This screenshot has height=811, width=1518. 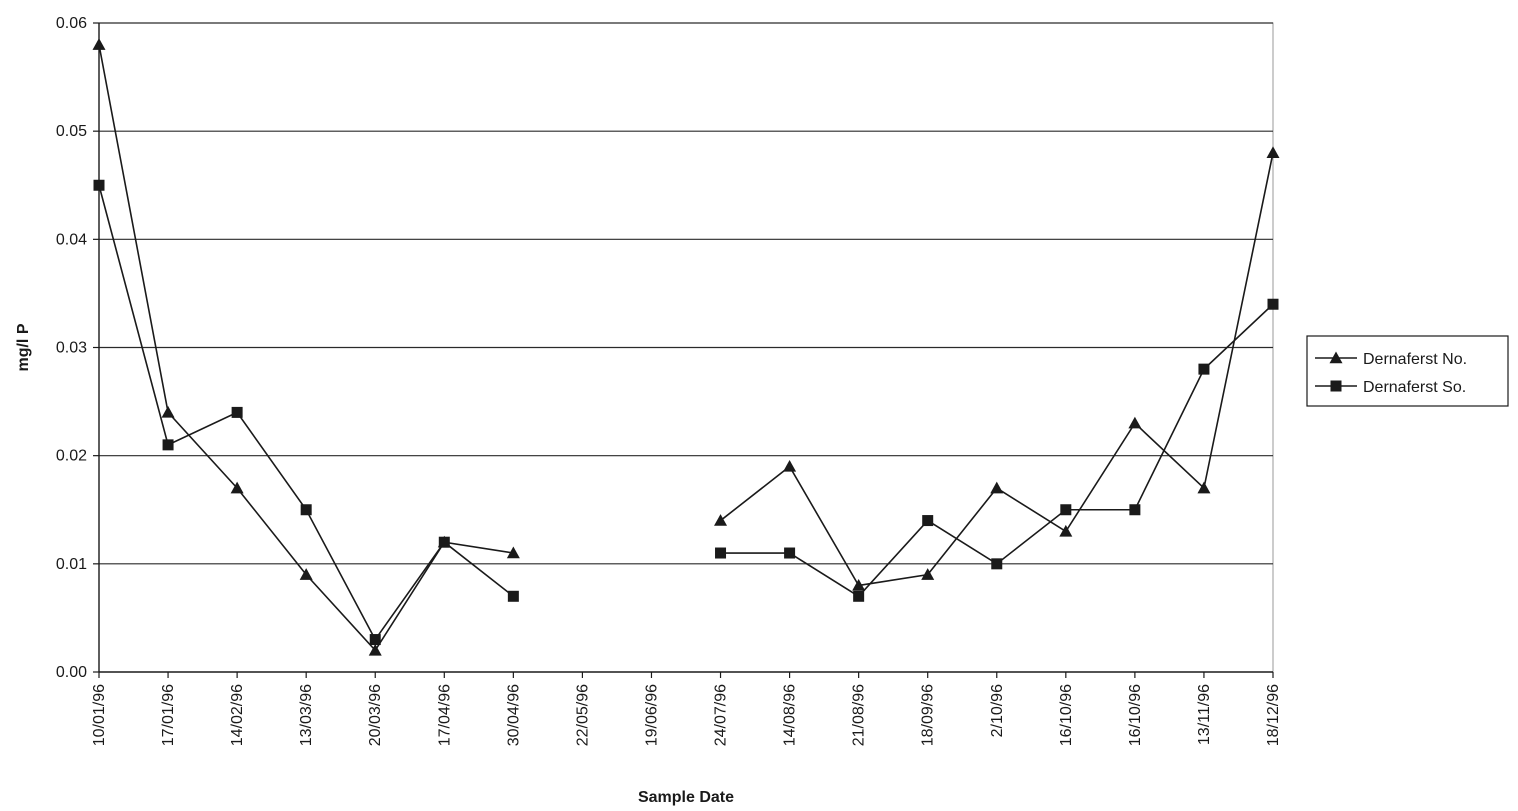 What do you see at coordinates (71, 456) in the screenshot?
I see `y-tick-label: 0.02` at bounding box center [71, 456].